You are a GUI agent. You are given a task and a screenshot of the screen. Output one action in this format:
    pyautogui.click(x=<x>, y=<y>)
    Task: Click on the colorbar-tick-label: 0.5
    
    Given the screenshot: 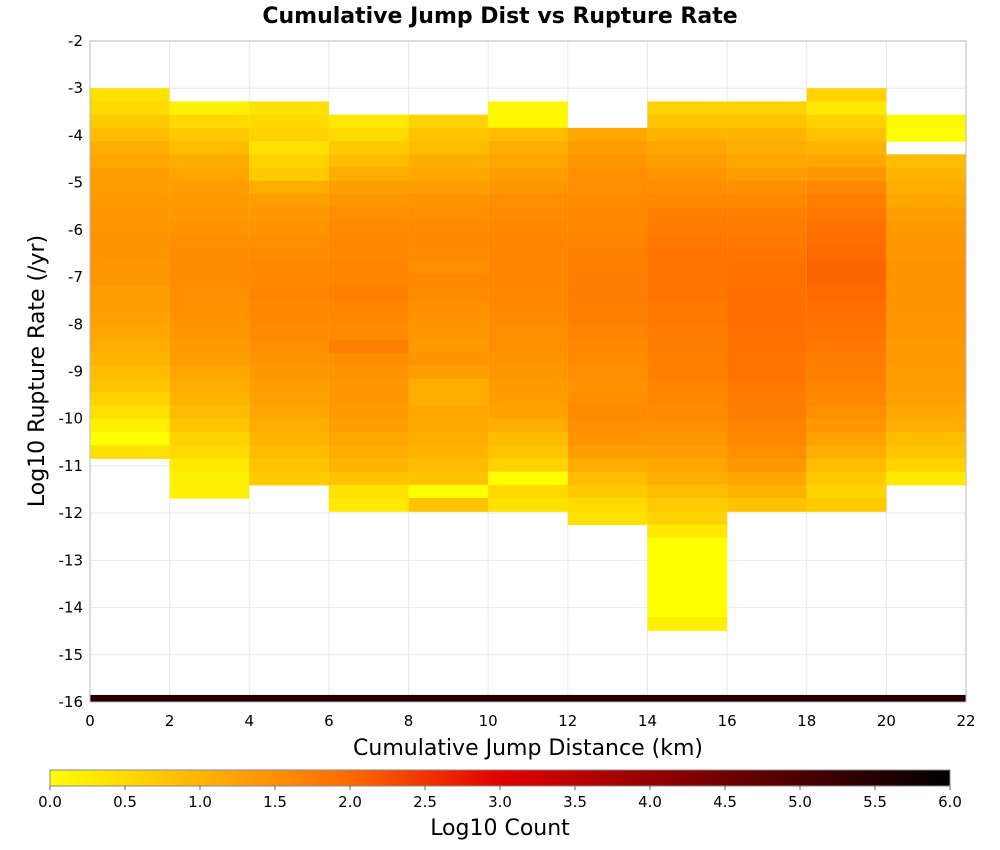 What is the action you would take?
    pyautogui.click(x=125, y=802)
    